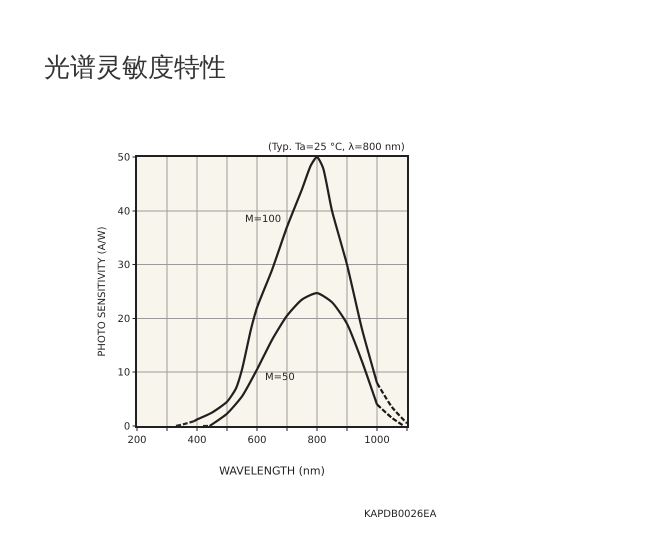 The image size is (668, 551). Describe the element at coordinates (263, 219) in the screenshot. I see `series-label: M=100` at that location.